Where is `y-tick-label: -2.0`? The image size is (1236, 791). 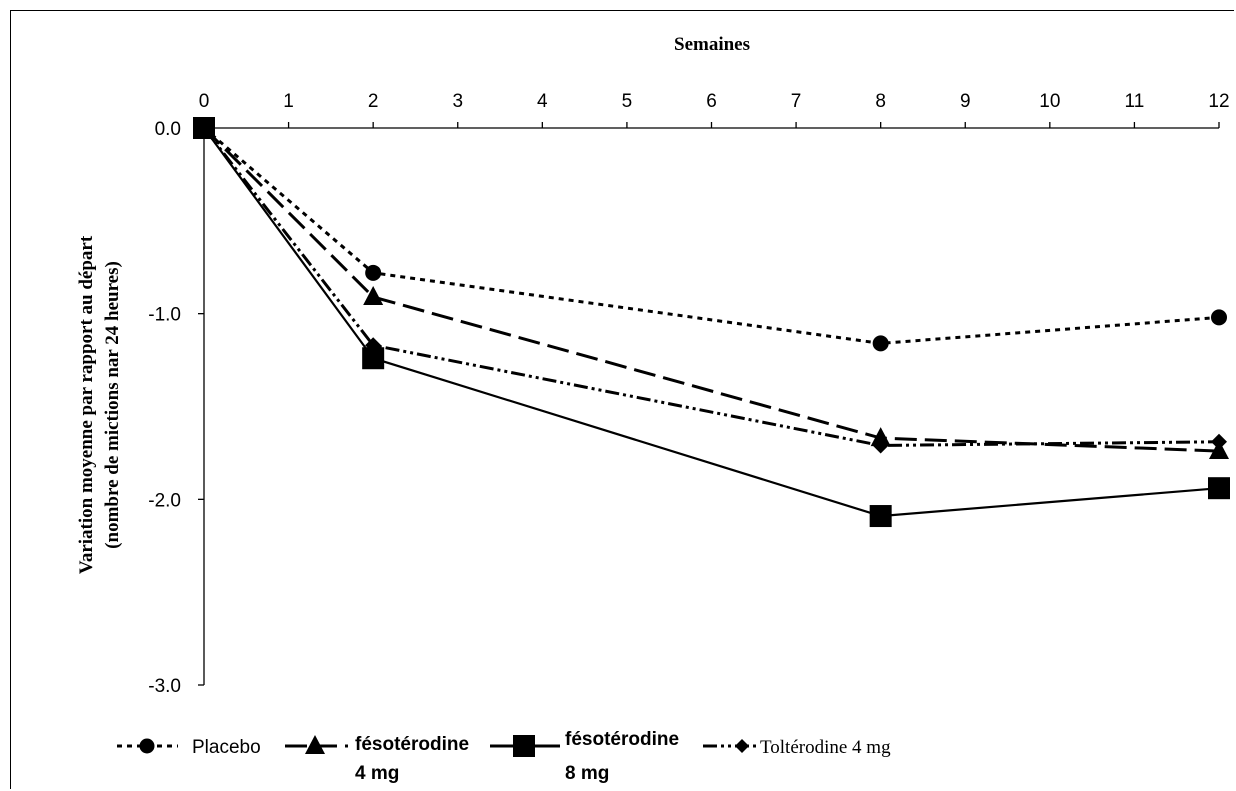 y-tick-label: -2.0 is located at coordinates (164, 500).